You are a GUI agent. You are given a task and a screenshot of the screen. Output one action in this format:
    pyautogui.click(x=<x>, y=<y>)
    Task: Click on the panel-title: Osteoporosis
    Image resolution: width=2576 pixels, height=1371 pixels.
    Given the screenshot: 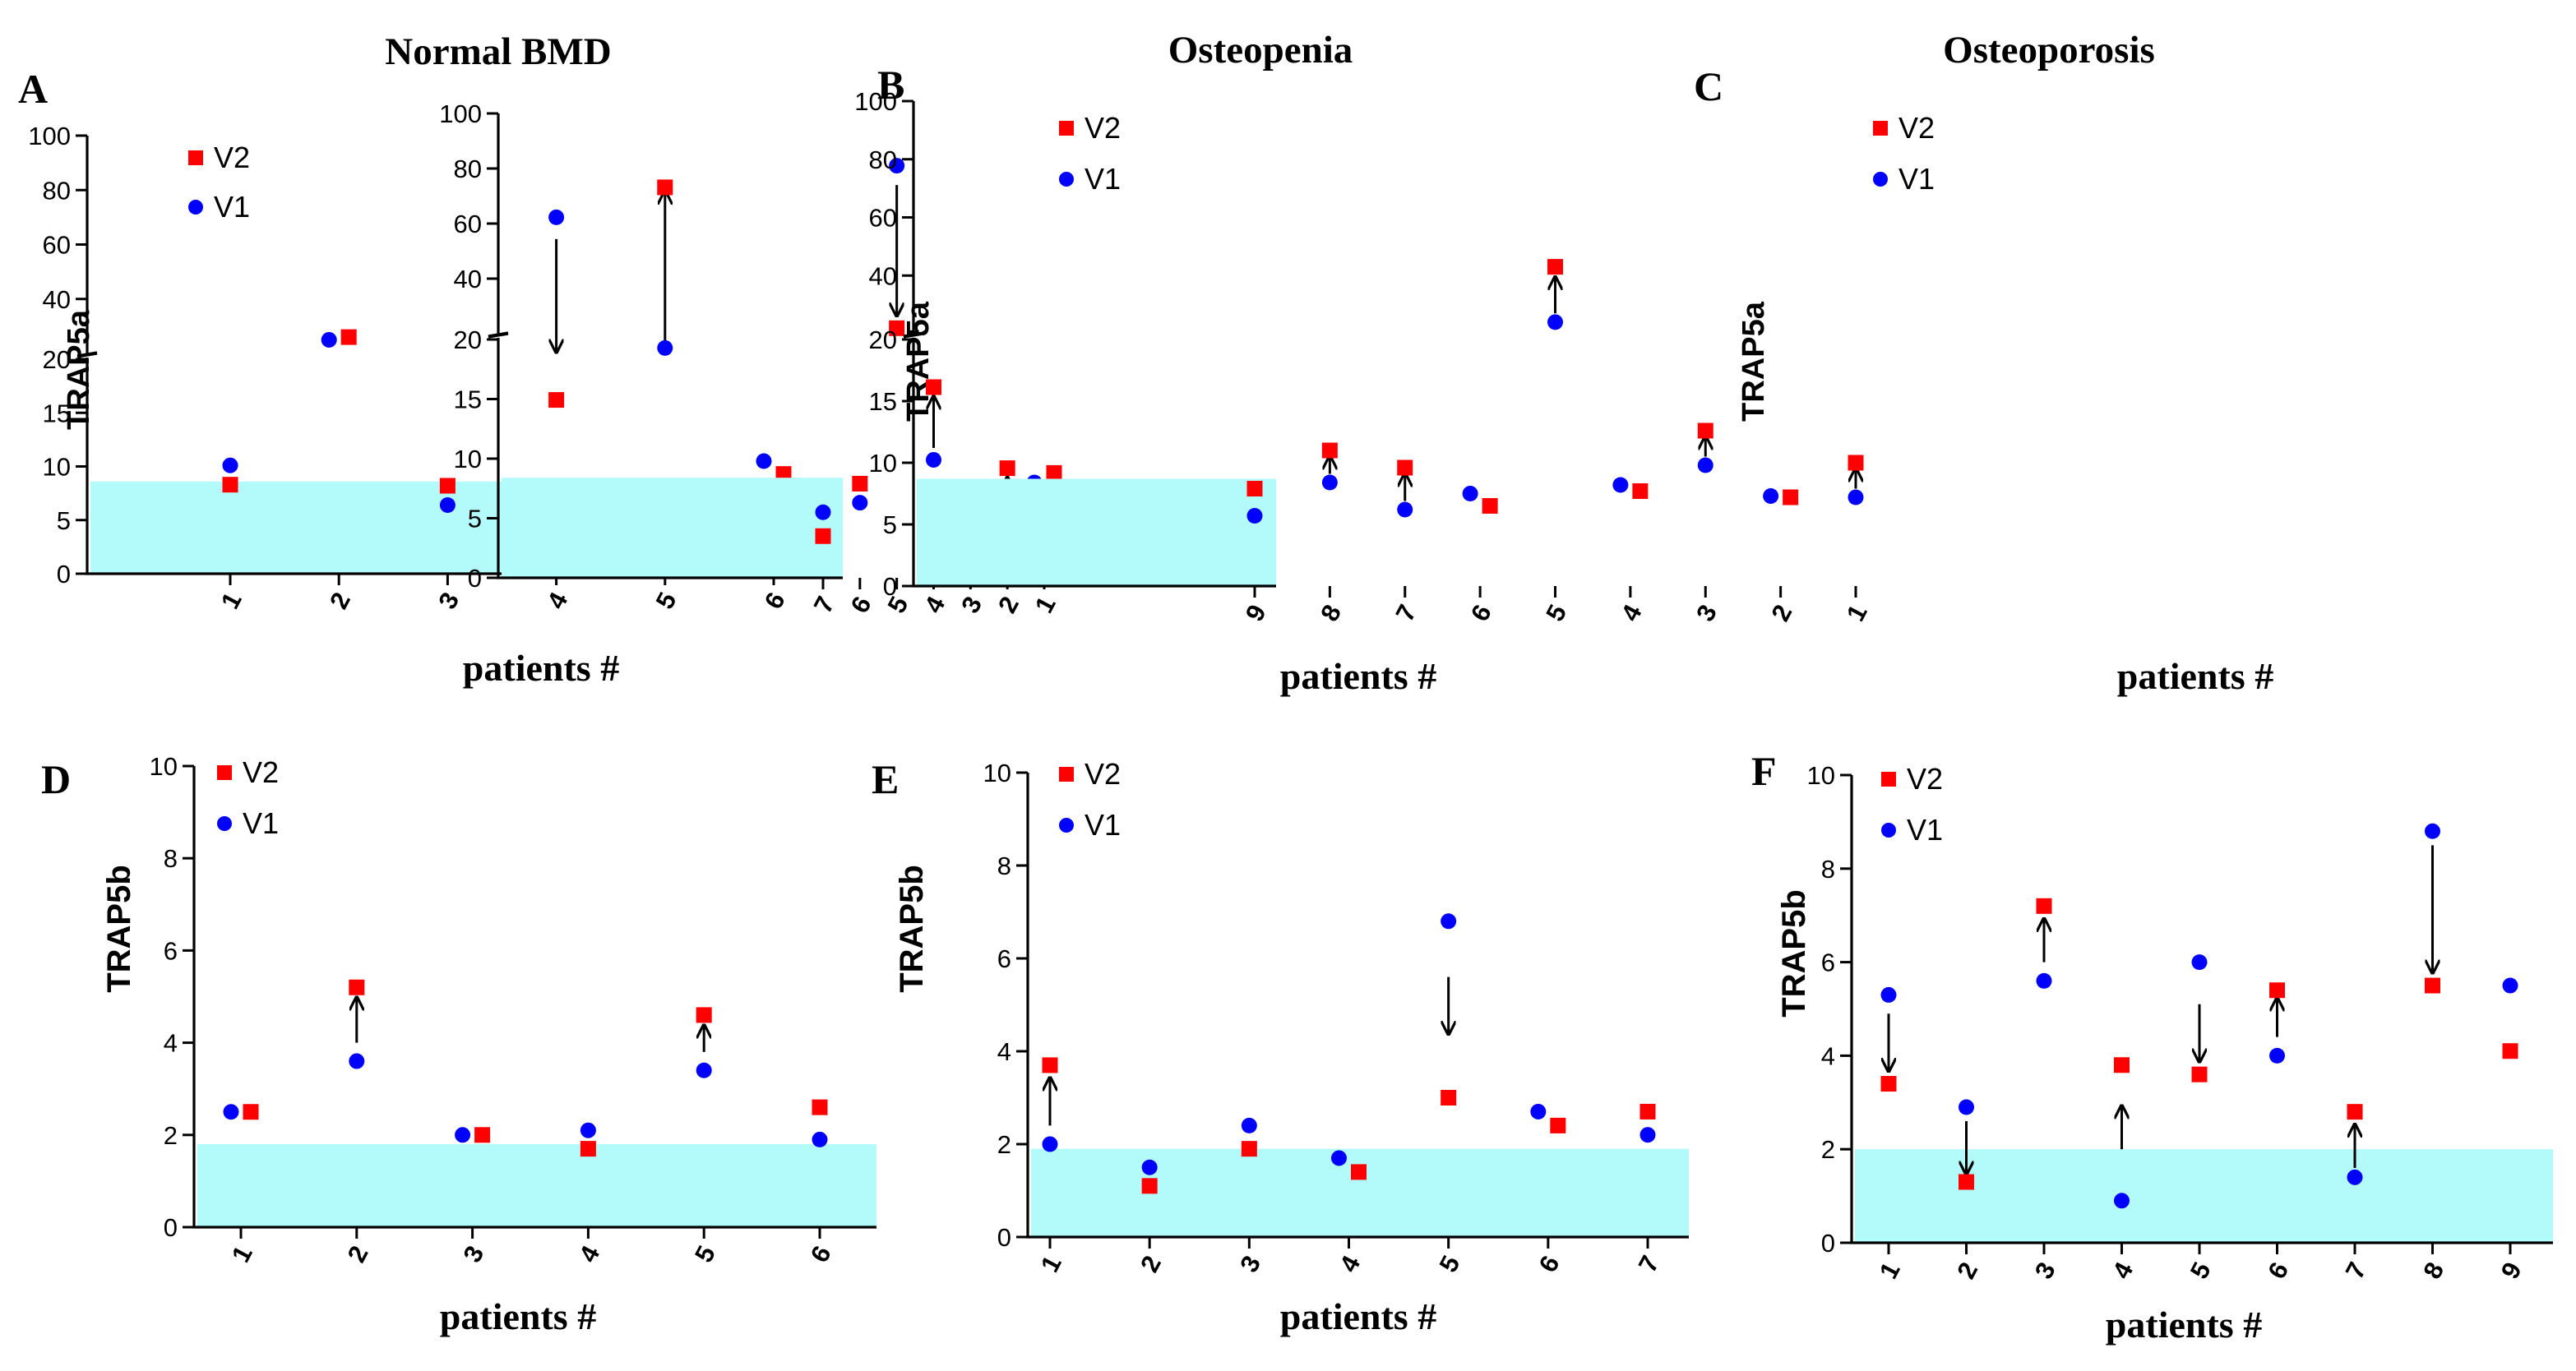 What is the action you would take?
    pyautogui.click(x=2049, y=50)
    